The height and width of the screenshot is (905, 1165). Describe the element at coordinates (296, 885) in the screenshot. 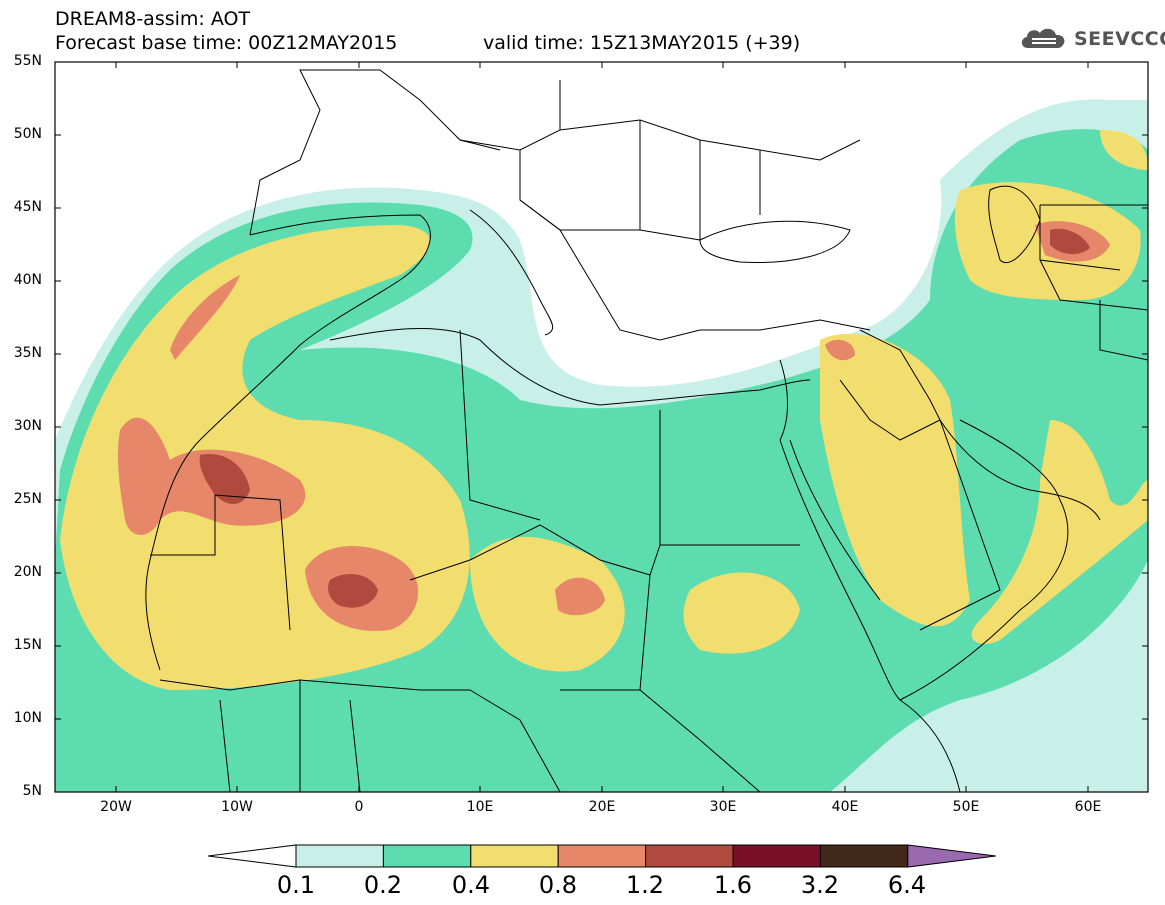

I see `colorbar-label: 0.1` at that location.